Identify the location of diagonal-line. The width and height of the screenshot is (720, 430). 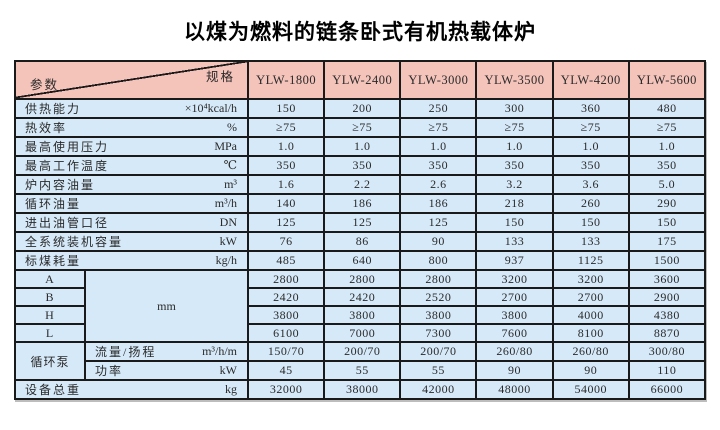
(131, 80).